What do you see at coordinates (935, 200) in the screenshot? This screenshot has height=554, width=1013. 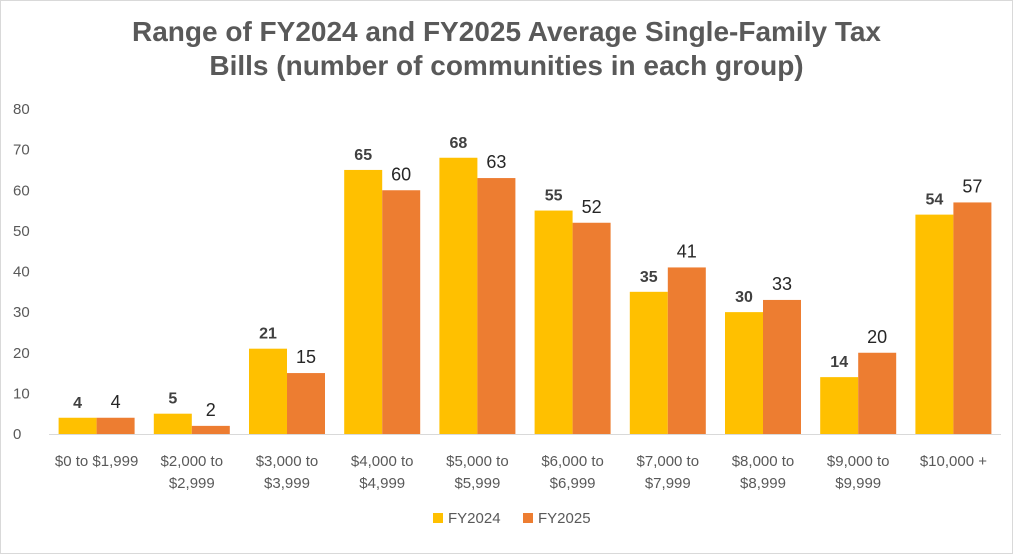 I see `data-label-fy2024: 54` at bounding box center [935, 200].